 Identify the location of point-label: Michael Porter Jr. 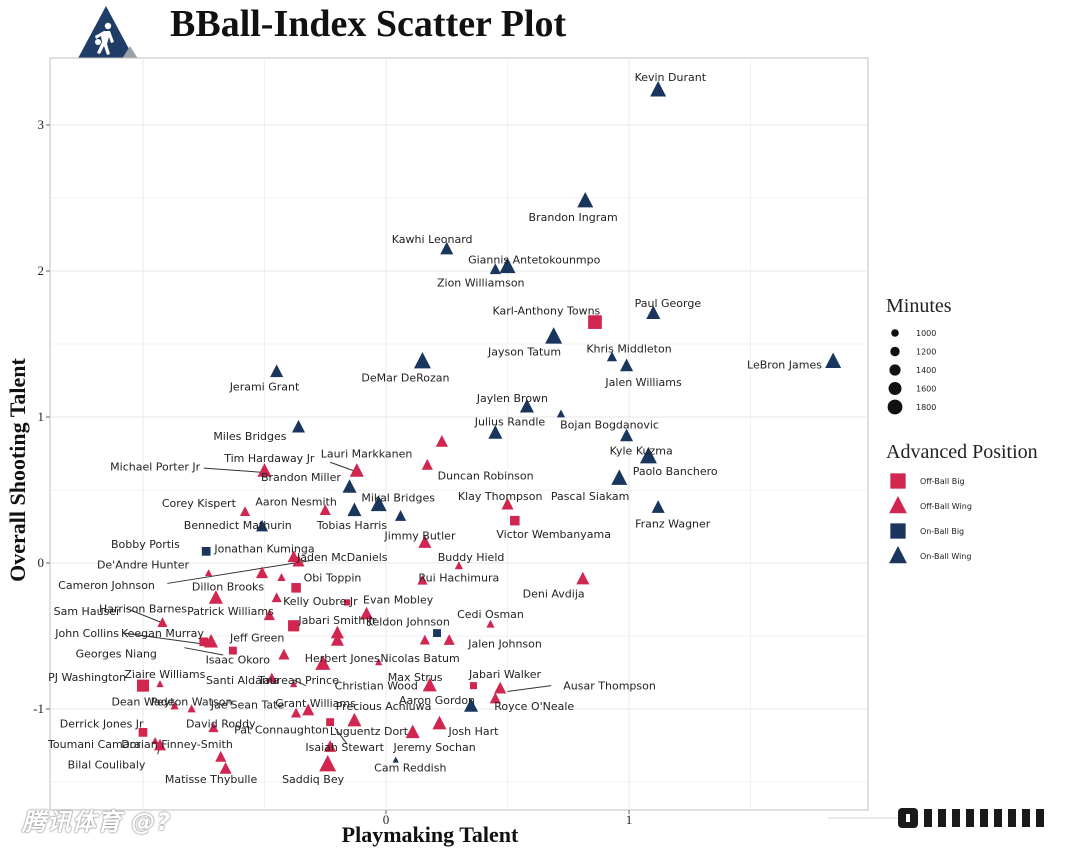
(155, 467).